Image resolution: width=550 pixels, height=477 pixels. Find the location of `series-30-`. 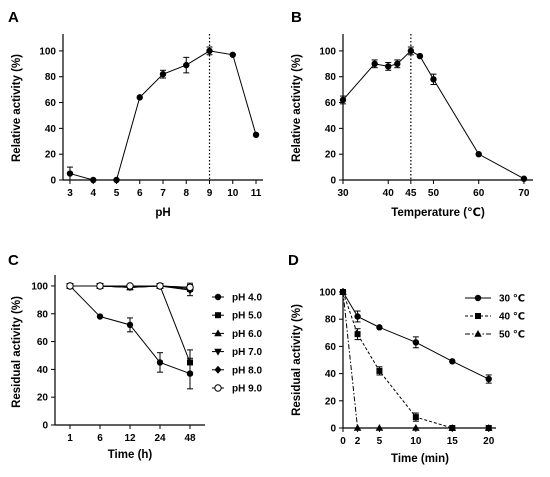

series-30- is located at coordinates (415, 336).